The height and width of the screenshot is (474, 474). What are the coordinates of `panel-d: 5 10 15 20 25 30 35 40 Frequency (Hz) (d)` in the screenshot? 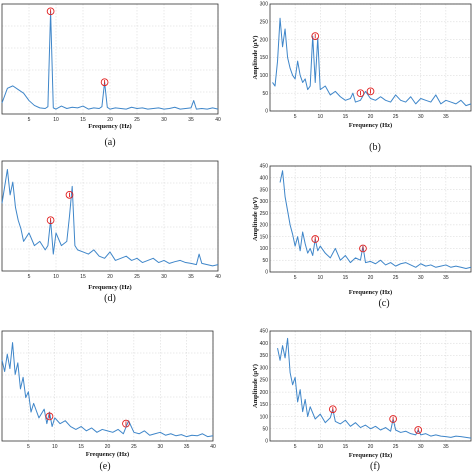 It's located at (111, 232).